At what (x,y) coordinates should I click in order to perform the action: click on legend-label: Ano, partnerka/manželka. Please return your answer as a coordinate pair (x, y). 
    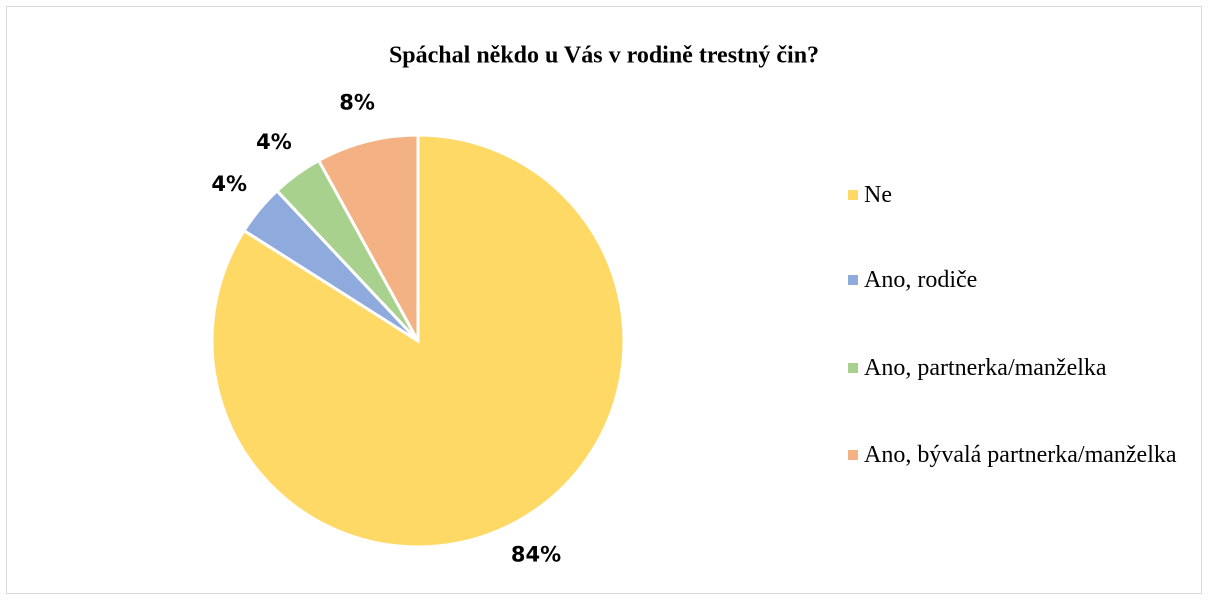
    Looking at the image, I should click on (985, 368).